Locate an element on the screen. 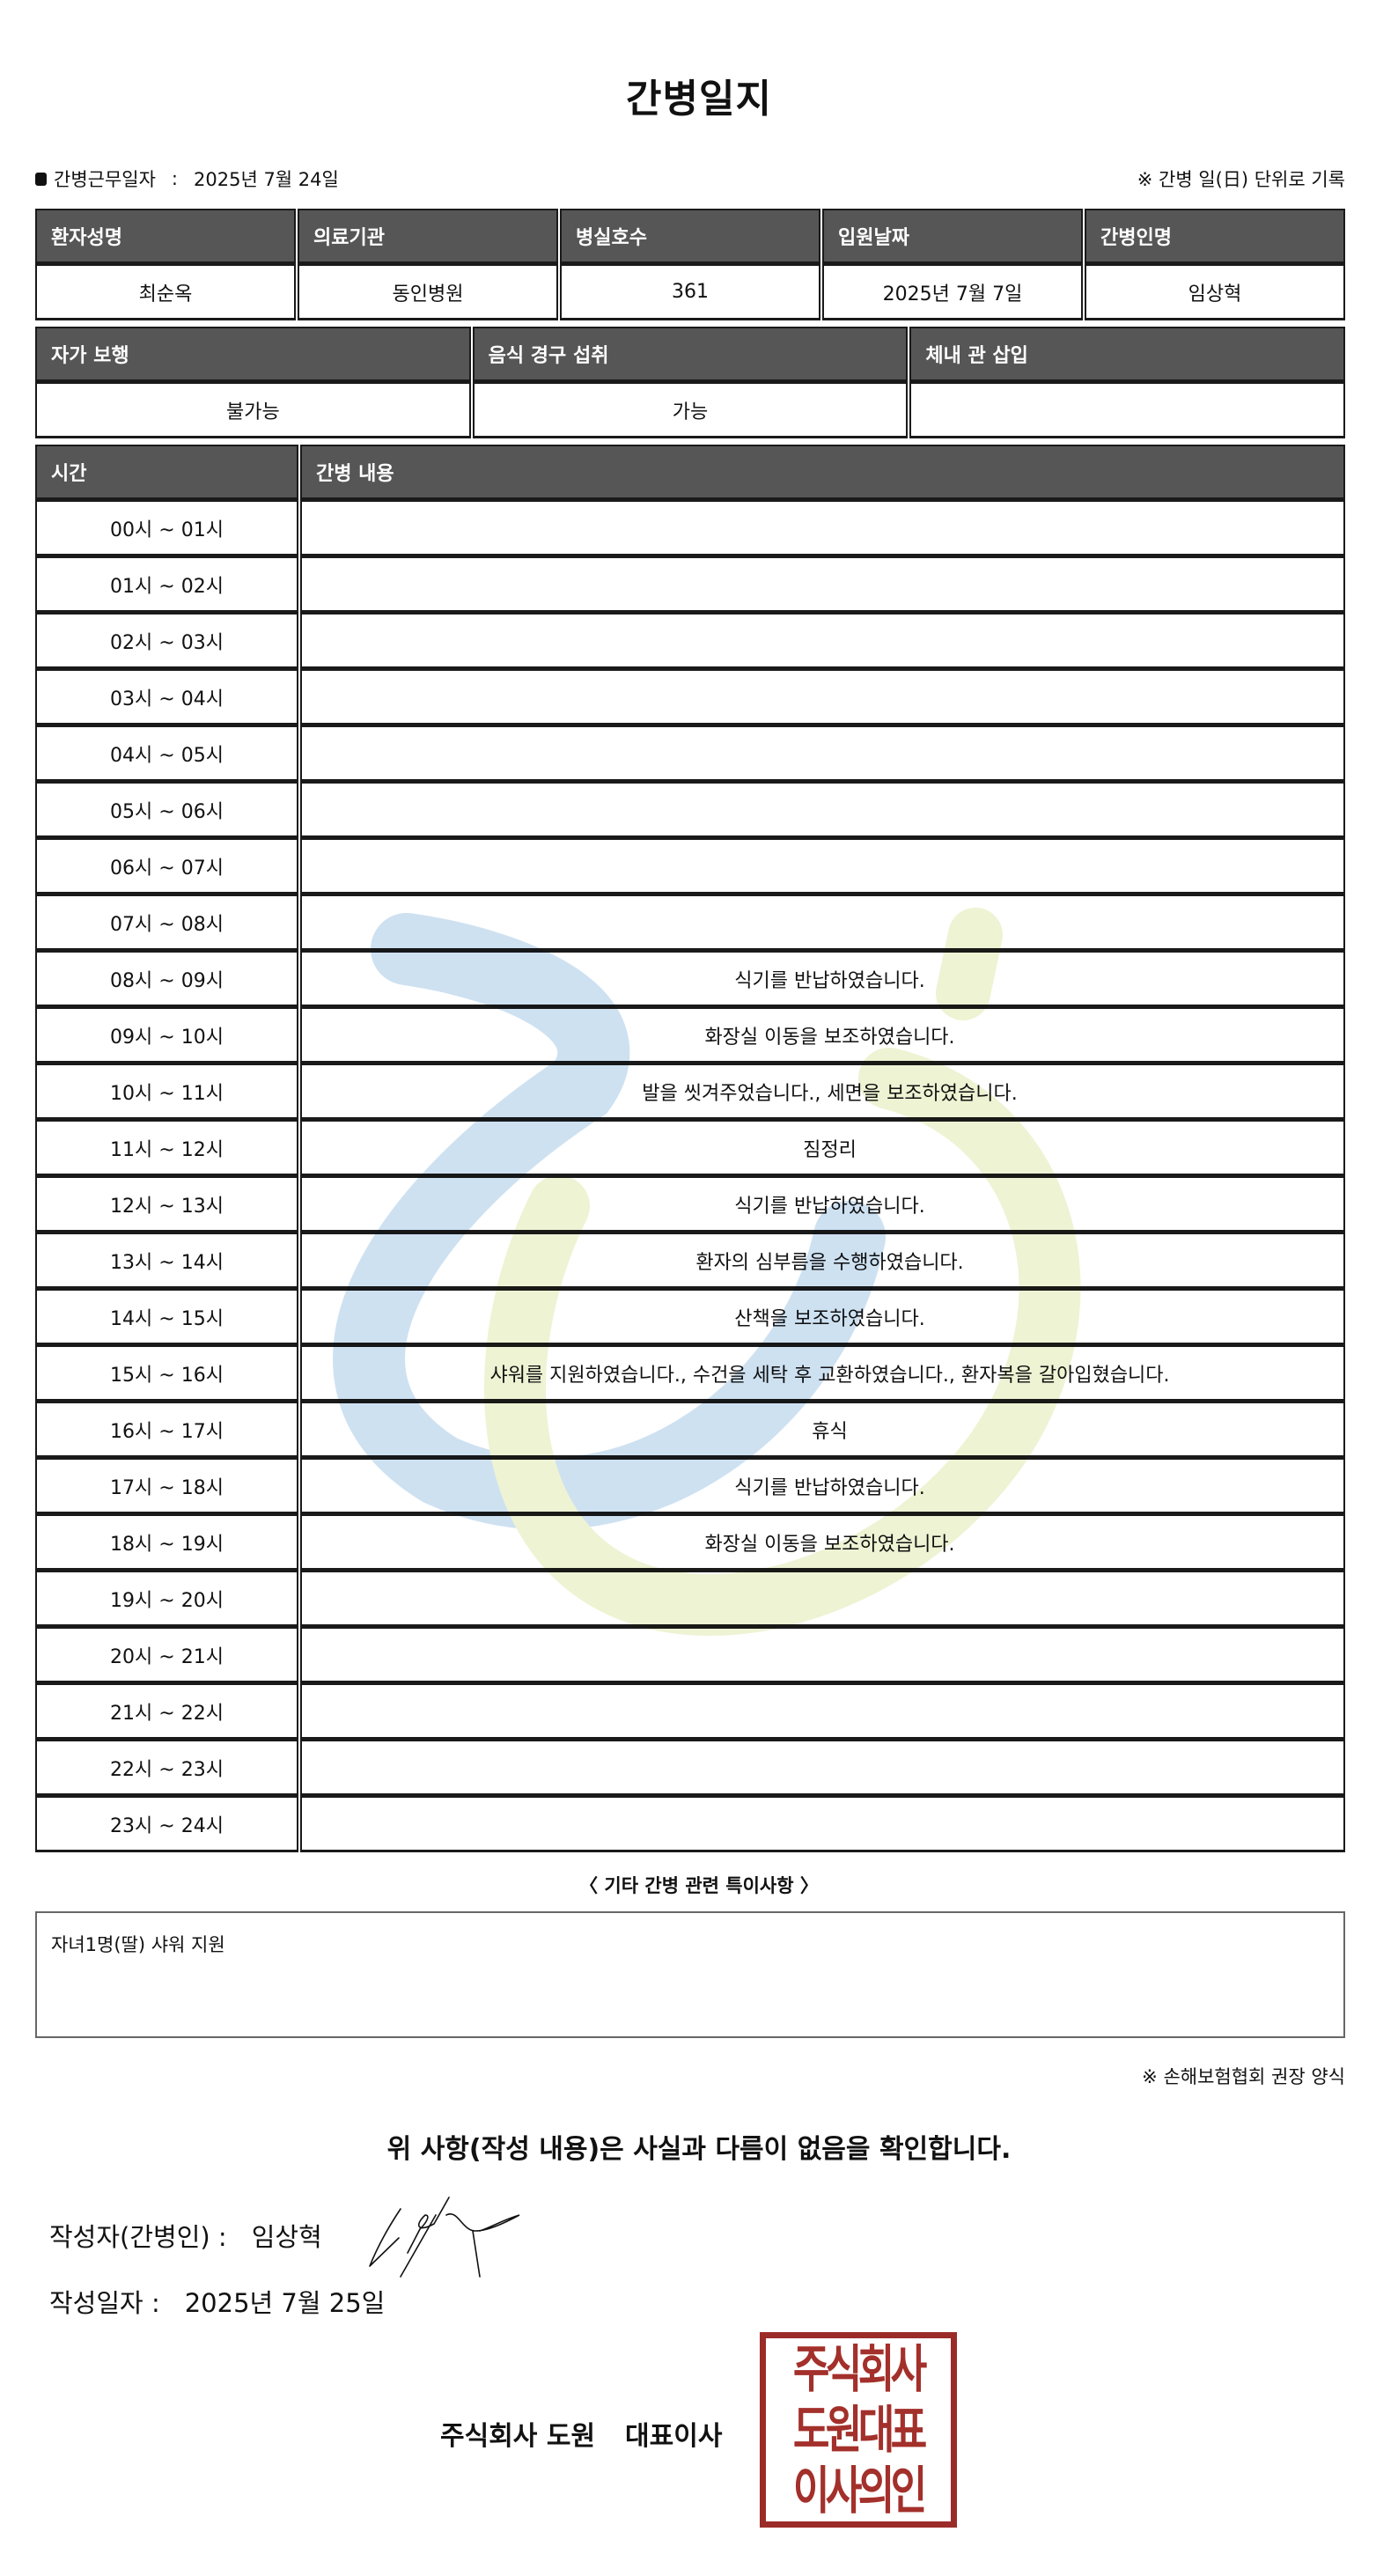 This screenshot has width=1398, height=2576. header-room: 병실호수 is located at coordinates (690, 237).